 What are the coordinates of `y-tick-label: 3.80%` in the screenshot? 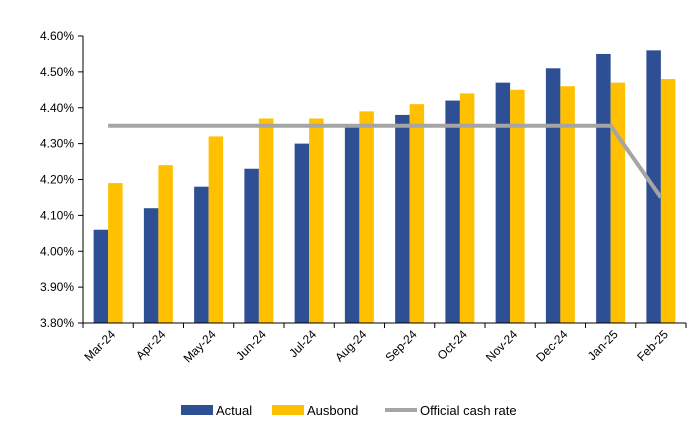 It's located at (57, 323).